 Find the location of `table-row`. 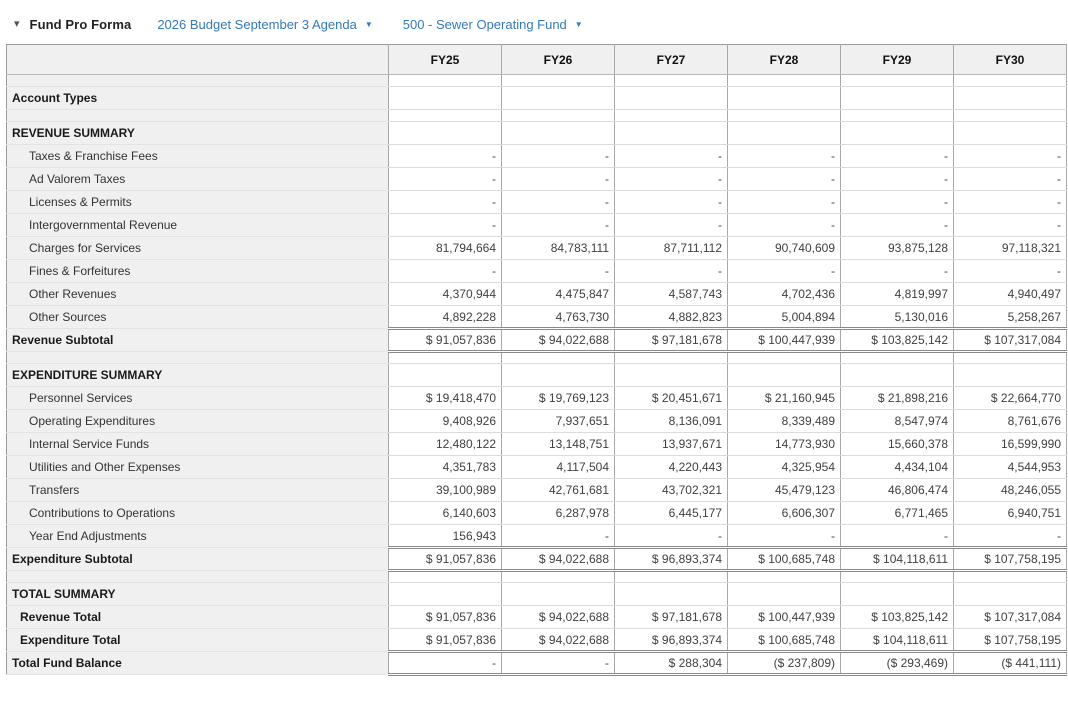

table-row is located at coordinates (536, 115).